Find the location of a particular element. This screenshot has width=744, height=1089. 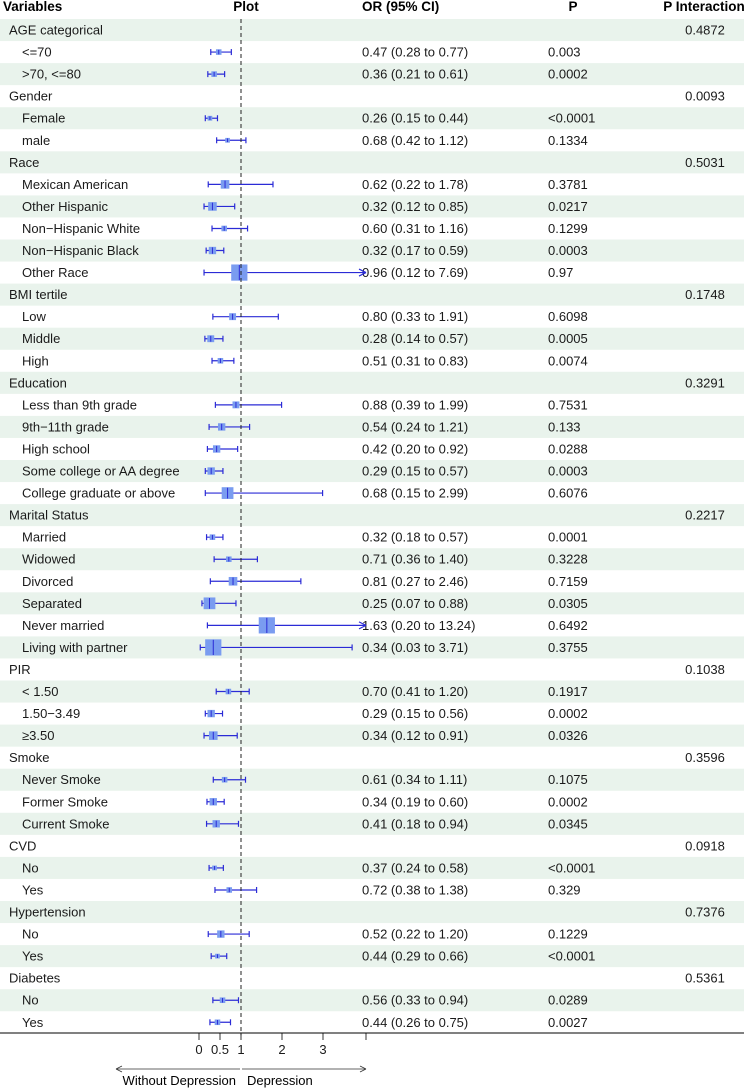

or-ci-value: 0.88 (0.39 to 1.99) is located at coordinates (415, 404).